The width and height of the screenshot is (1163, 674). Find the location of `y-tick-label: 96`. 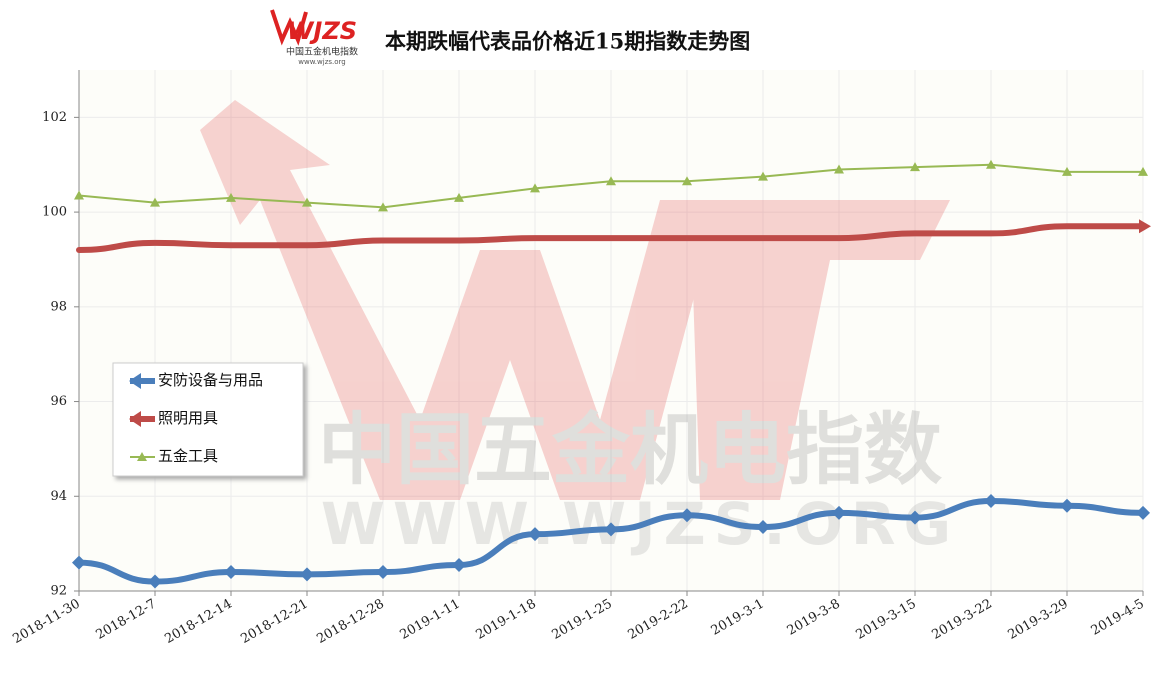

y-tick-label: 96 is located at coordinates (58, 401).